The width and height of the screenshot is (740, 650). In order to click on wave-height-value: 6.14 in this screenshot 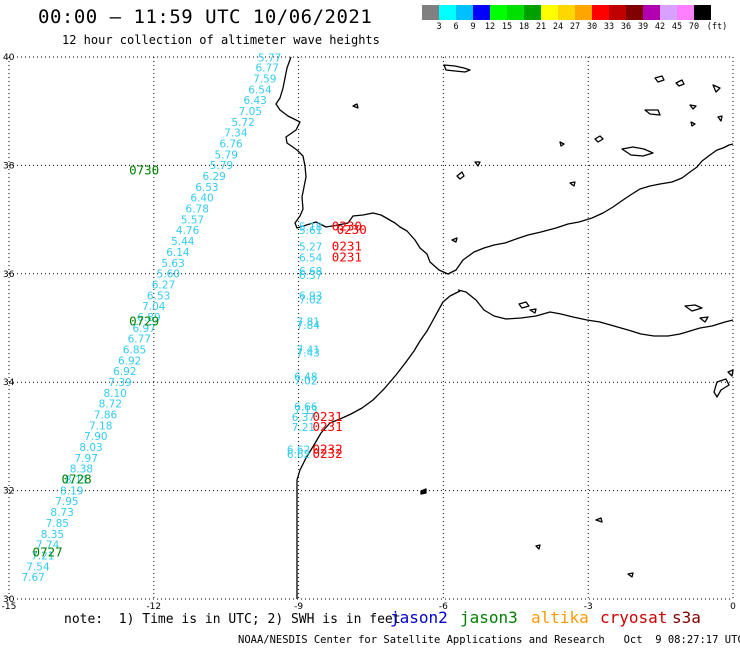, I will do `click(178, 253)`.